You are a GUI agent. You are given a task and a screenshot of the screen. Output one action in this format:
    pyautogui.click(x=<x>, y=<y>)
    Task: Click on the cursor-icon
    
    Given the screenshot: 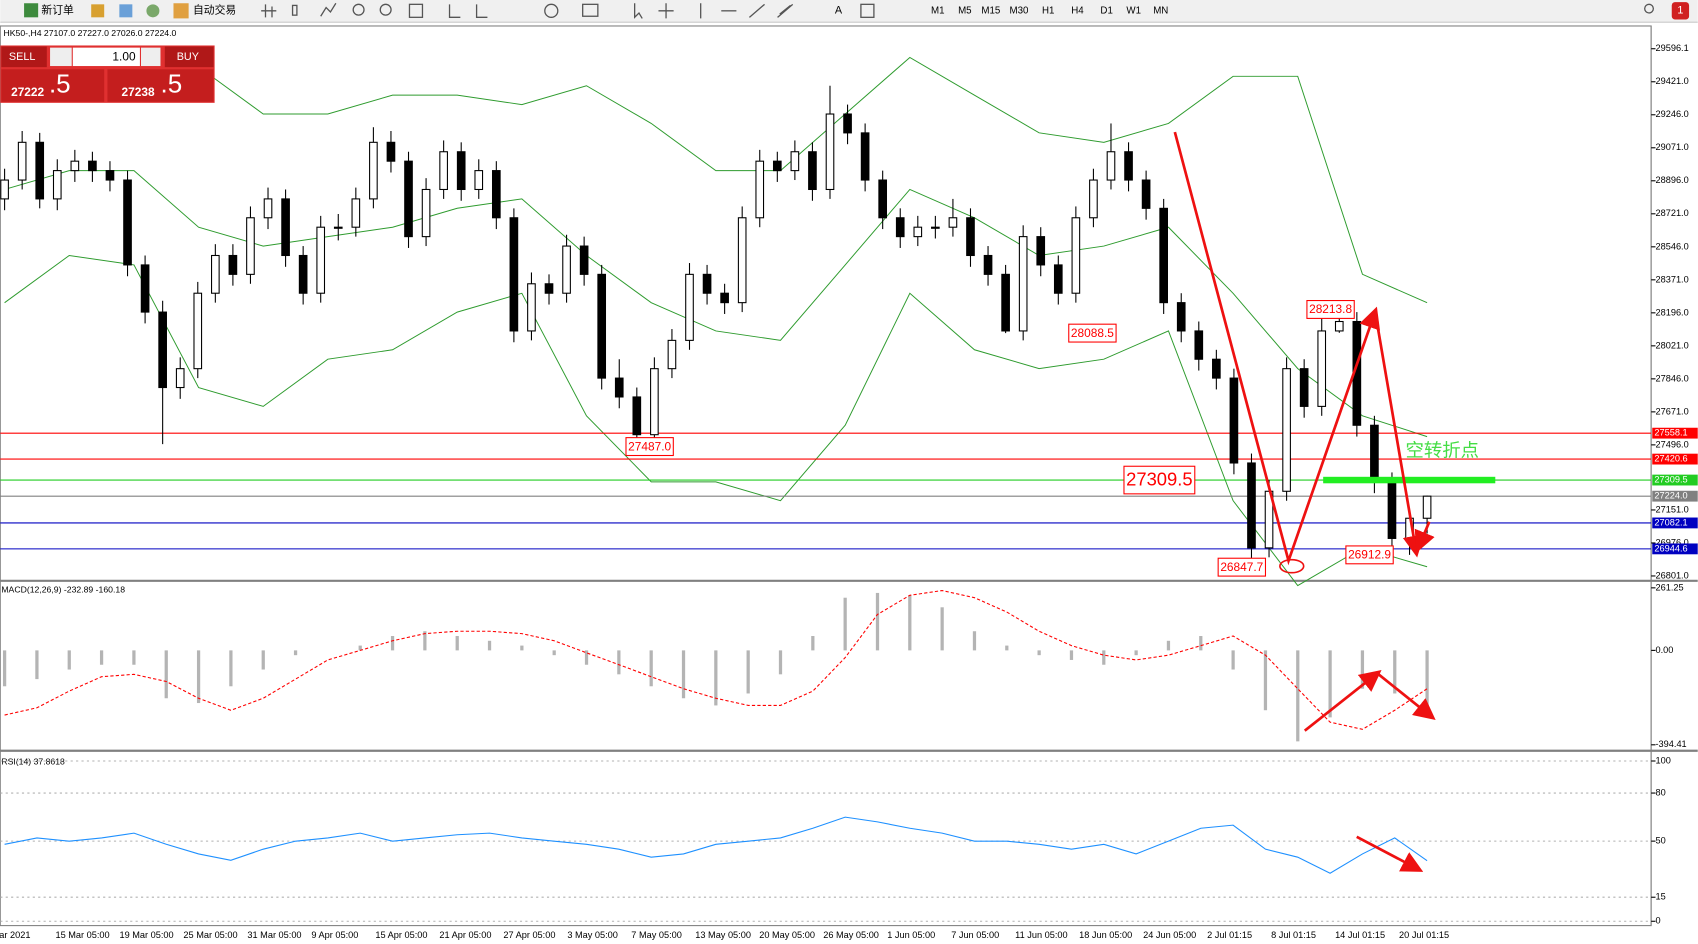 What is the action you would take?
    pyautogui.click(x=638, y=11)
    